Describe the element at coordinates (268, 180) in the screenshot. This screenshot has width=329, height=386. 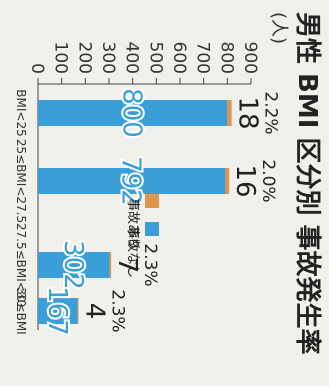
I see `accident-rate-label: 2.0%` at that location.